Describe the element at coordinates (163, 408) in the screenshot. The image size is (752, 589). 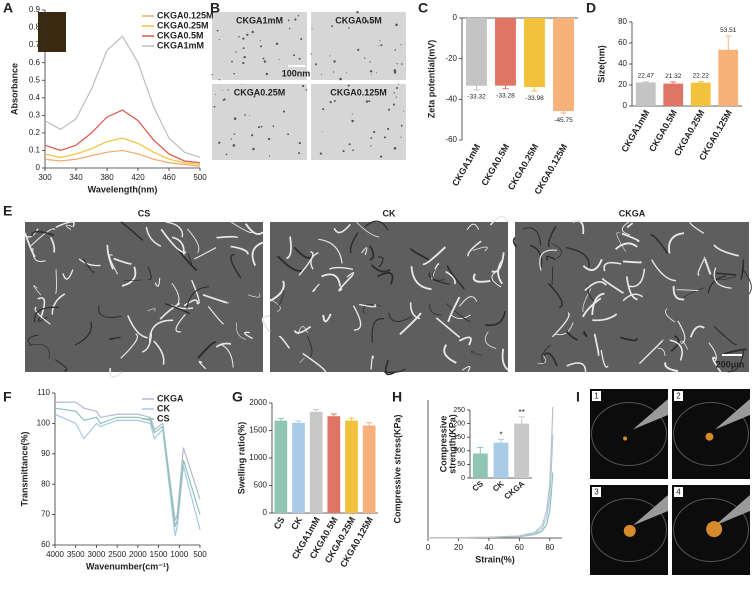
I see `legend-label: CK` at that location.